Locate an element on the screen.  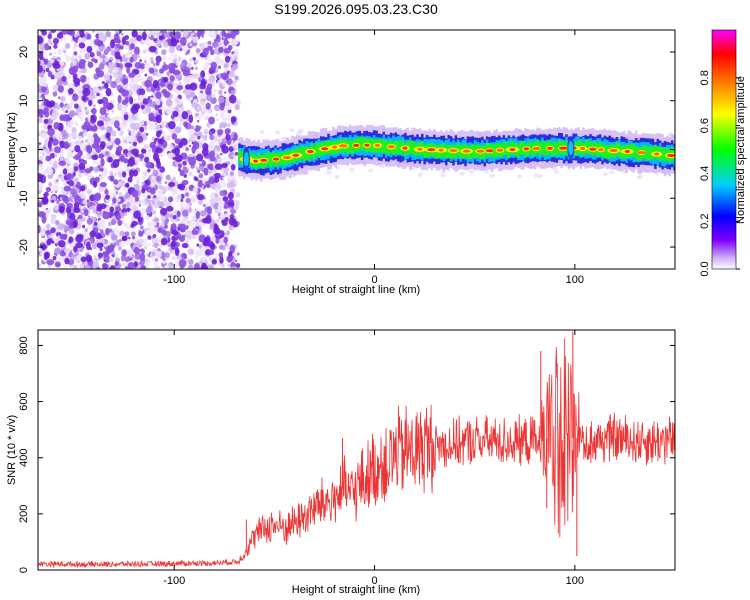
snr-xtick-label: -100 is located at coordinates (174, 581).